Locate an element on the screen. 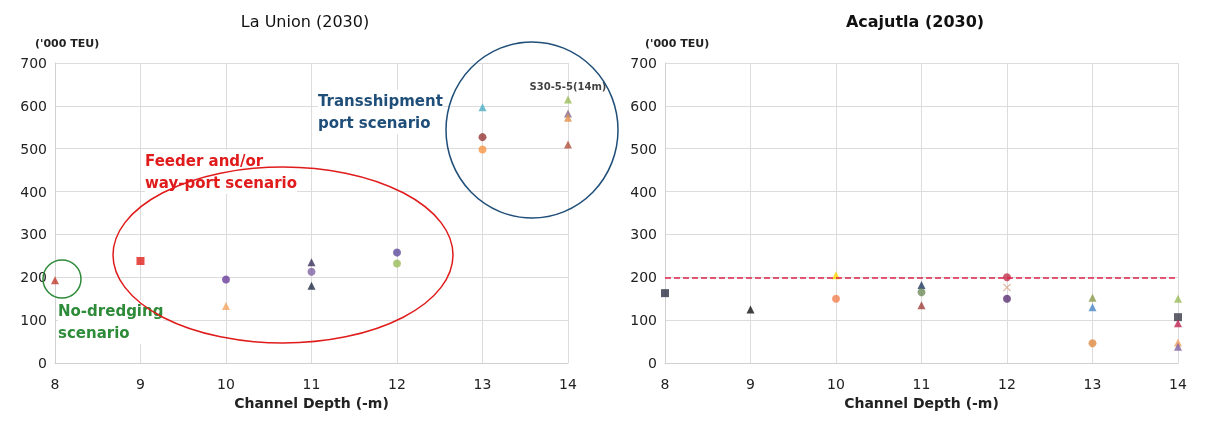 Image resolution: width=1220 pixels, height=428 pixels. y-tick-label: 200 is located at coordinates (643, 277).